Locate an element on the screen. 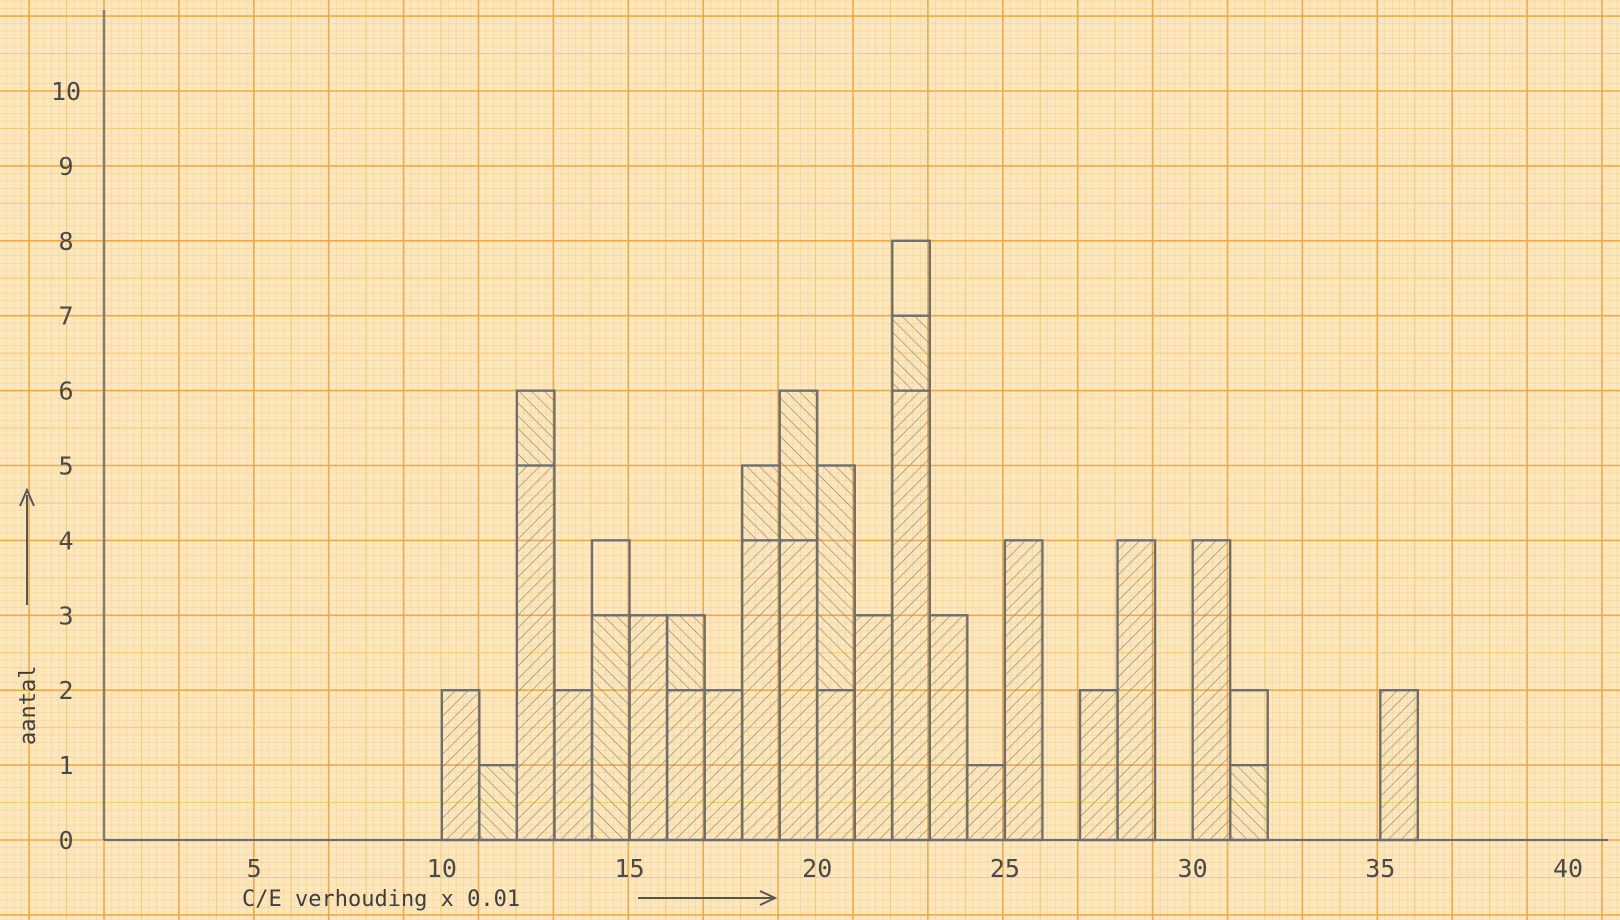 This screenshot has height=920, width=1620. y-tick-label: 5 is located at coordinates (65, 466).